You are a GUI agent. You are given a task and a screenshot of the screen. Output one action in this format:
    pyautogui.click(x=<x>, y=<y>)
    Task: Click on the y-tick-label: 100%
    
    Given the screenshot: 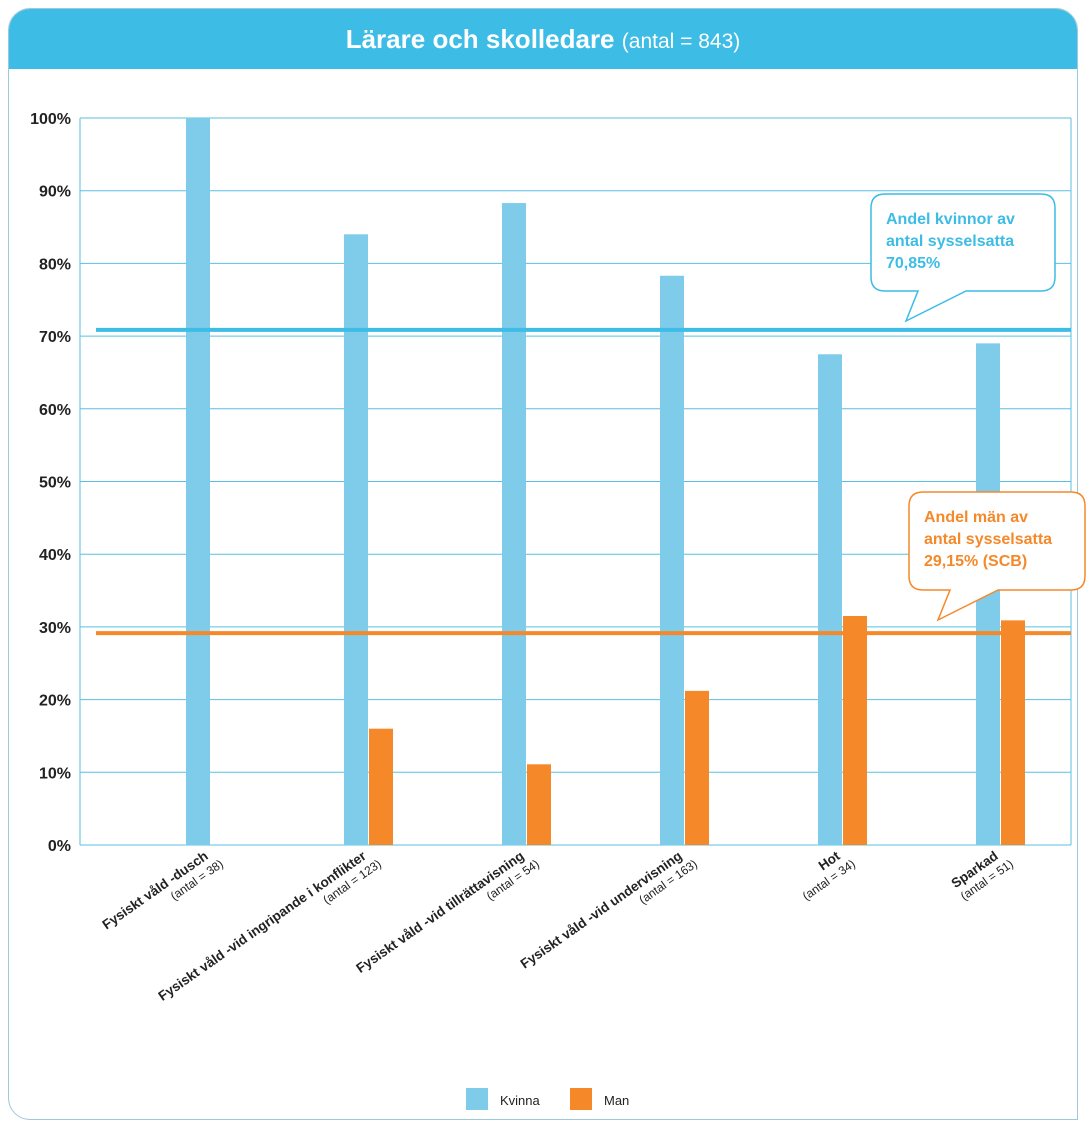 What is the action you would take?
    pyautogui.click(x=50, y=119)
    